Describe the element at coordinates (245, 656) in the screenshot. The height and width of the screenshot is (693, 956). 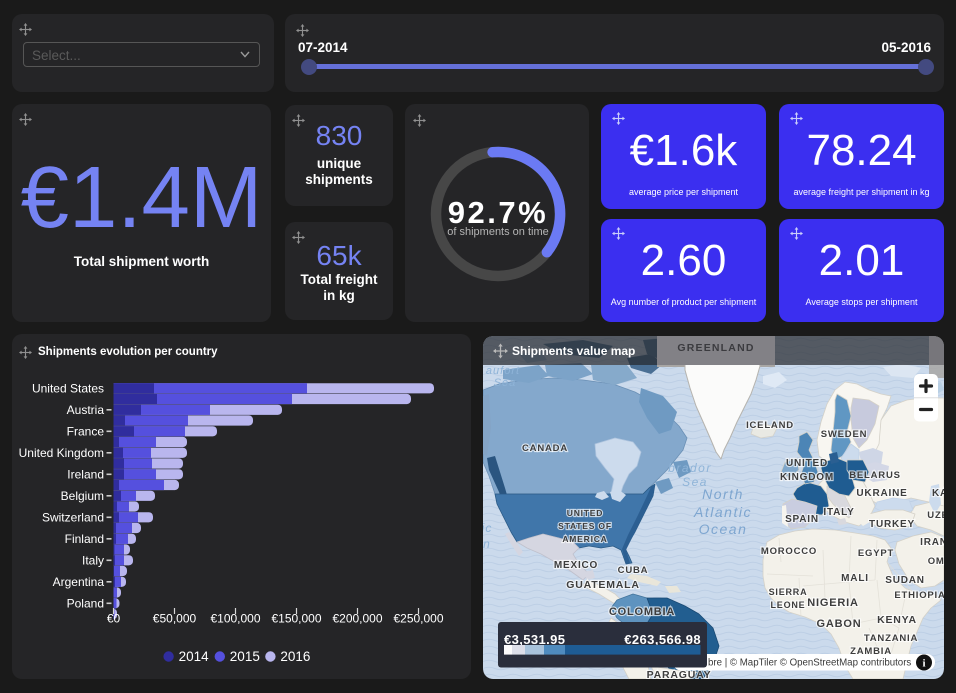
I see `svg-text: 2015` at that location.